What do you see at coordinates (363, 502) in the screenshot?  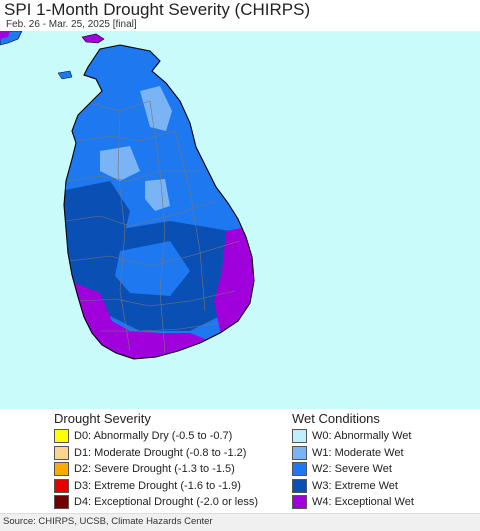 I see `legend-label-w4: W4: Exceptional Wet` at bounding box center [363, 502].